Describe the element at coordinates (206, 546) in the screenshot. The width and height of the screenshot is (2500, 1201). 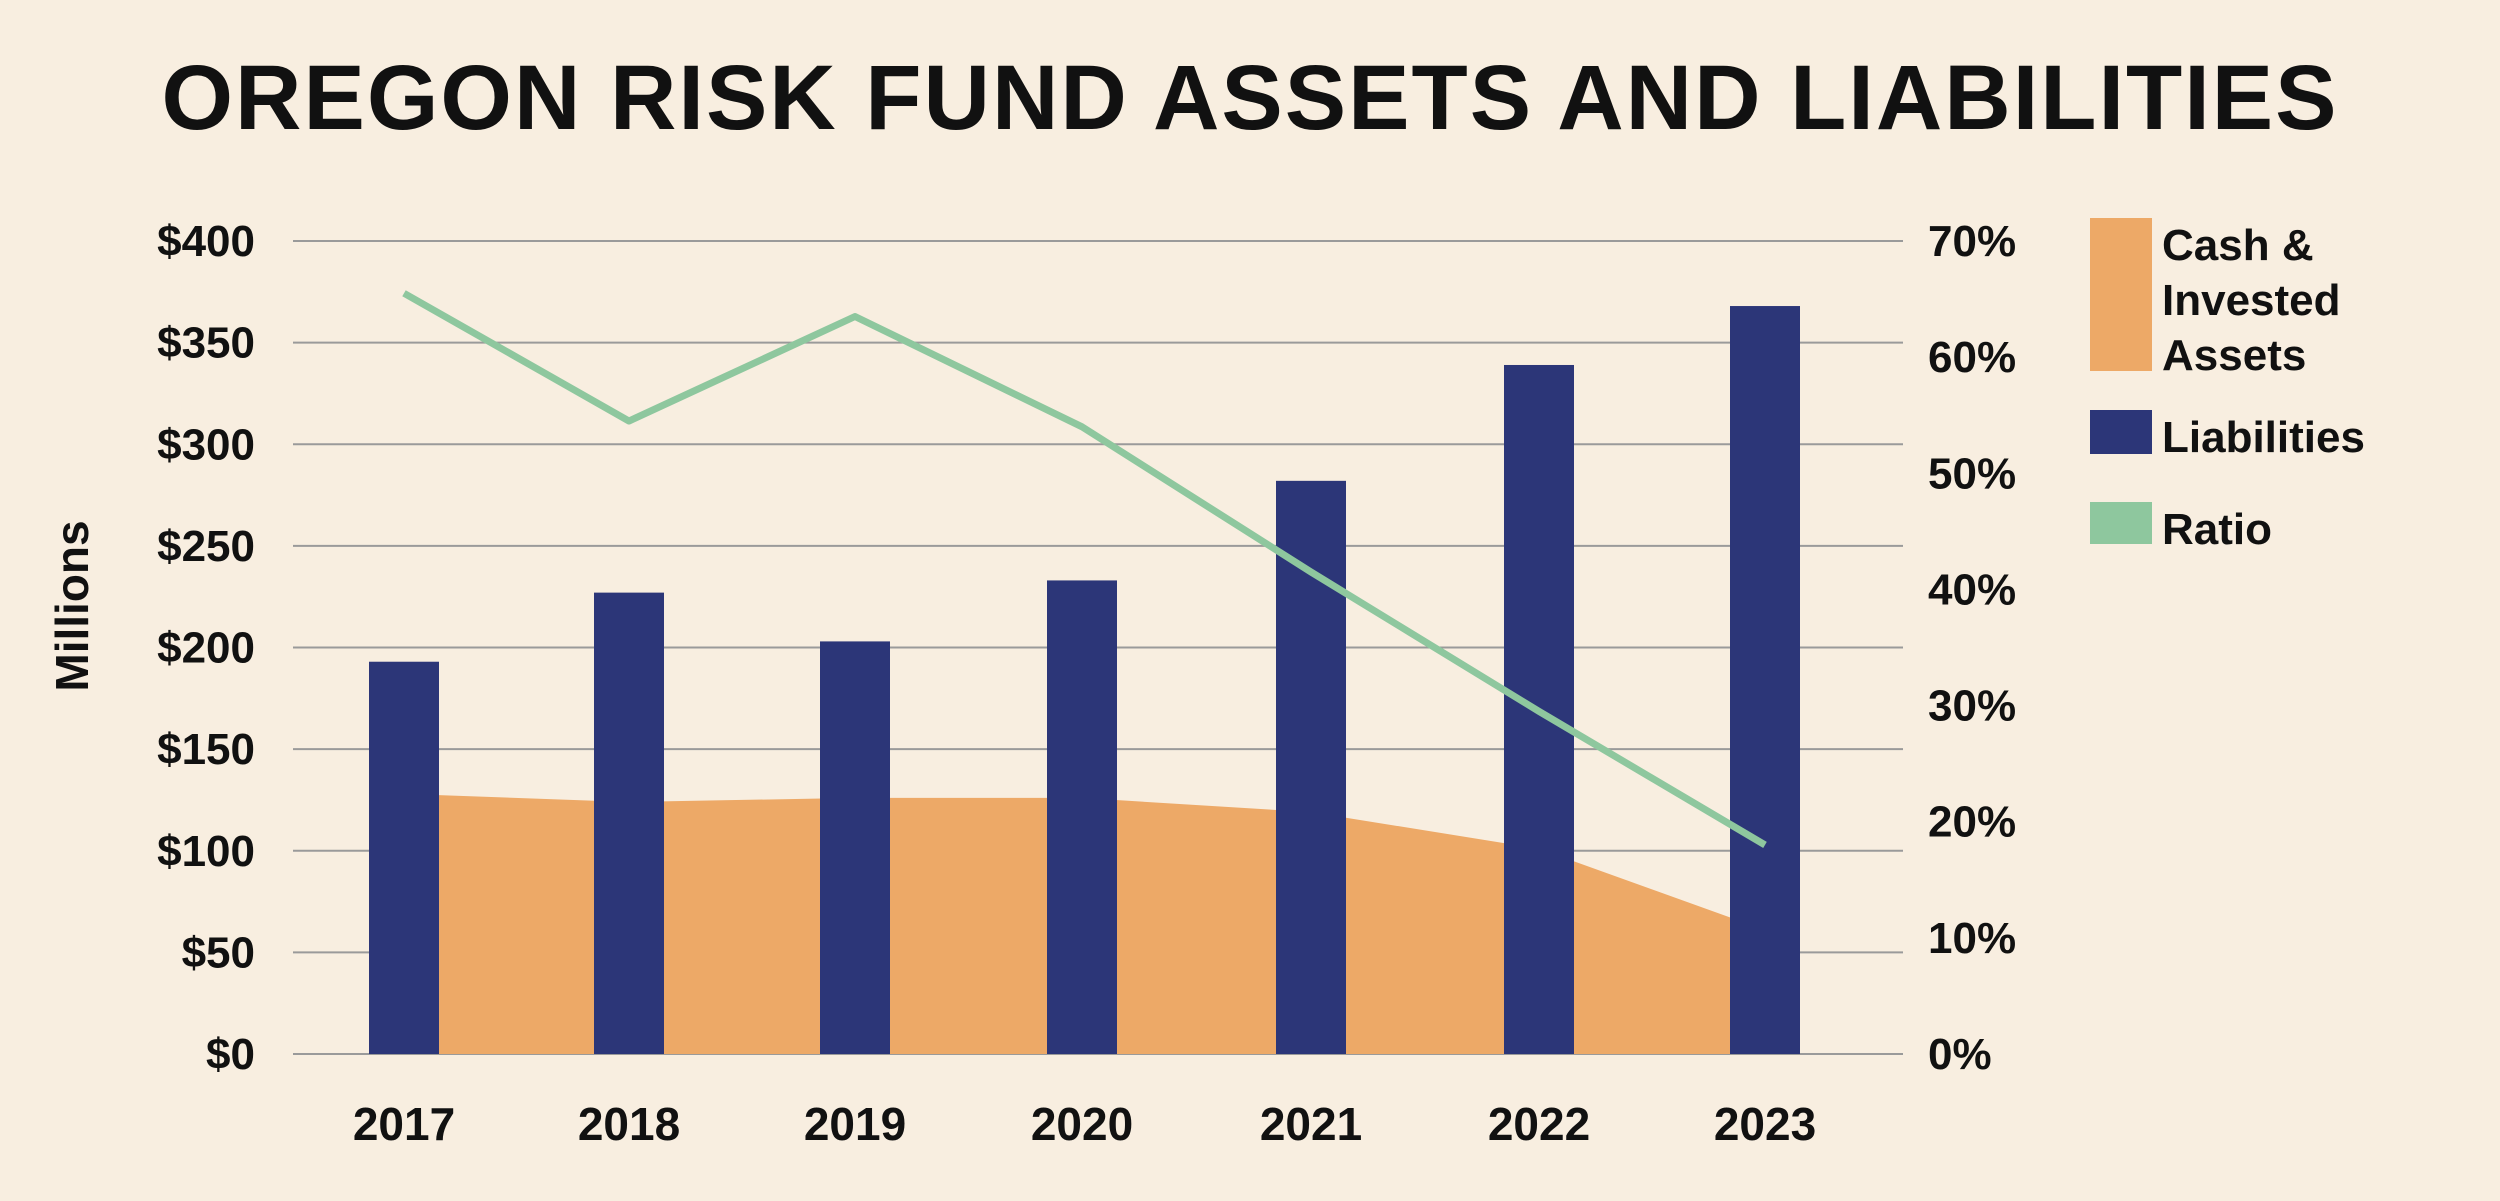
I see `y-tick-label: $250` at that location.